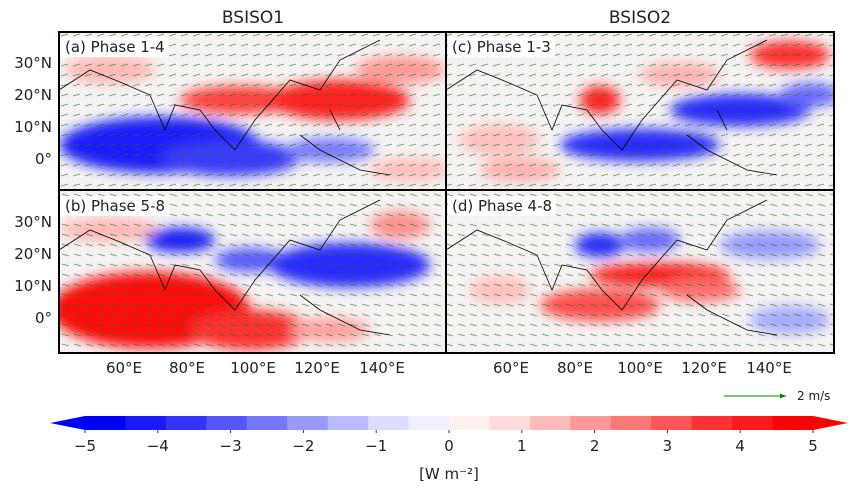  I want to click on lat-tick-top-30n: 30°N, so click(33, 63).